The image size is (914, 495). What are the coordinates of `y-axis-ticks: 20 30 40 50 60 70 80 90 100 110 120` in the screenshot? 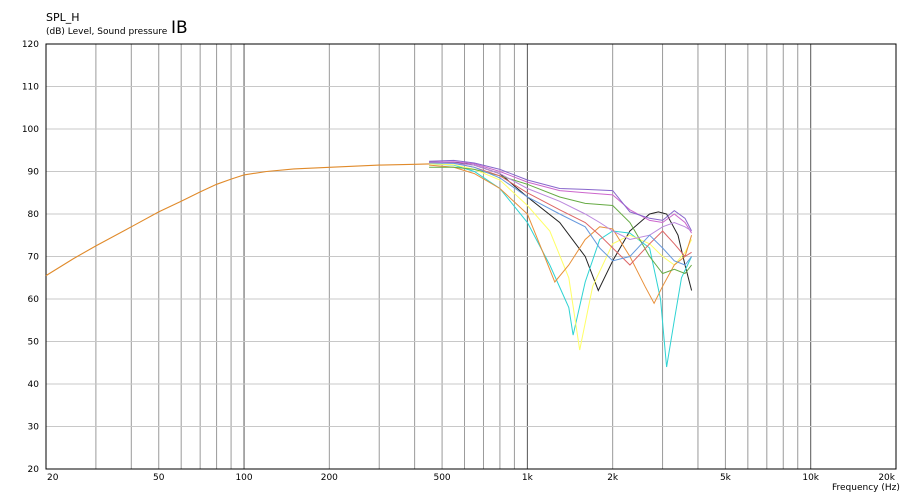 It's located at (30, 257).